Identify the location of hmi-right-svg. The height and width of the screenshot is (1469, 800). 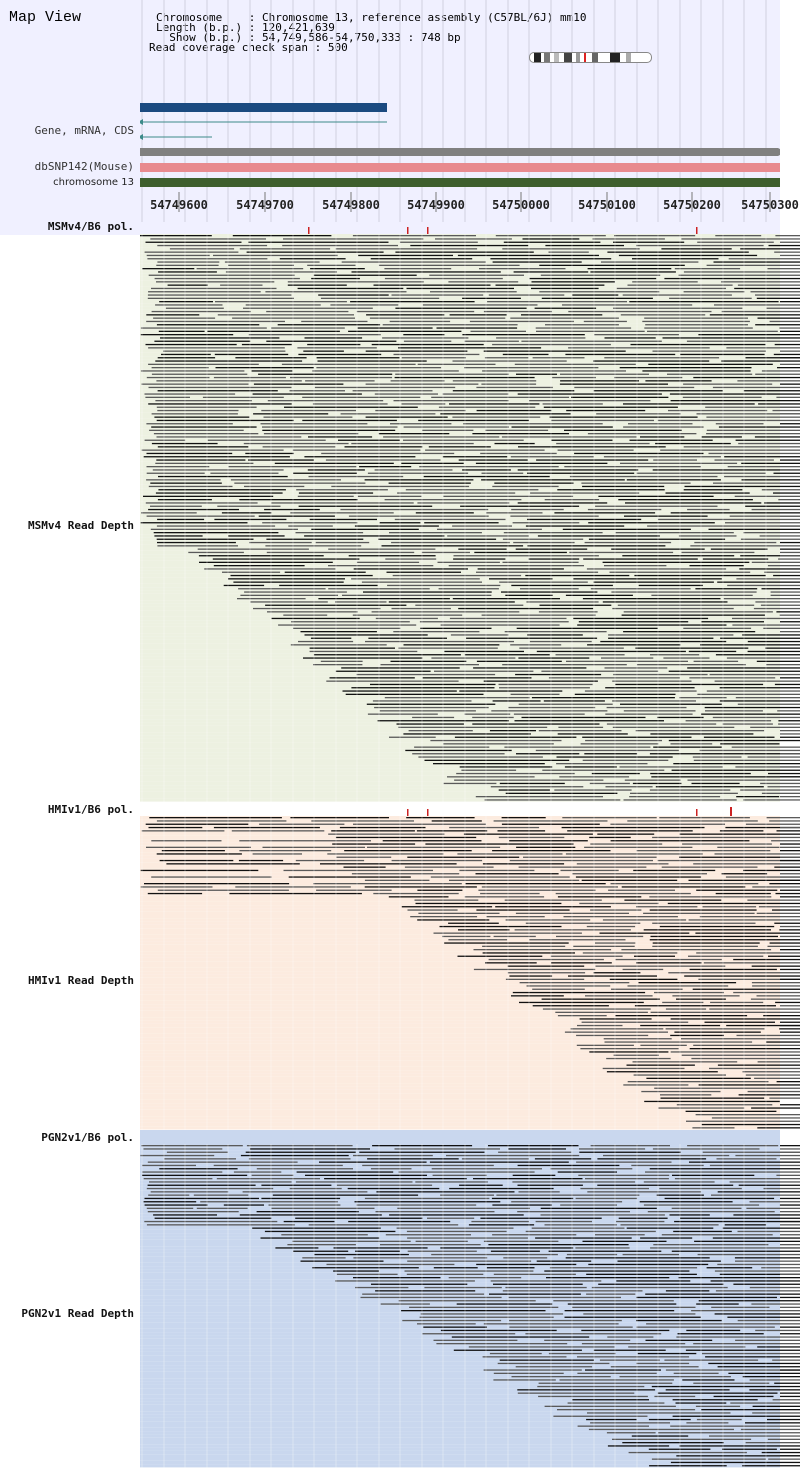
(790, 973).